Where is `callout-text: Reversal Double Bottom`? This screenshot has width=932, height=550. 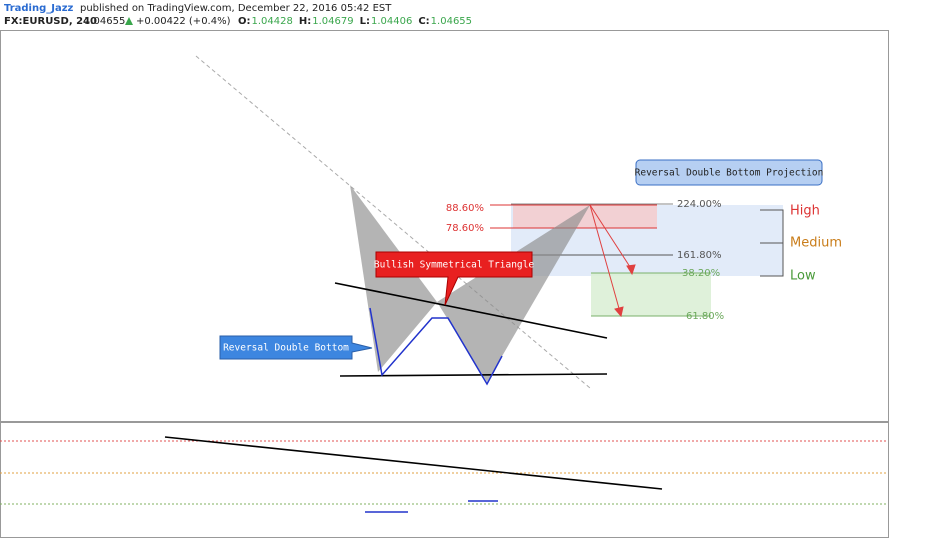 callout-text: Reversal Double Bottom is located at coordinates (286, 348).